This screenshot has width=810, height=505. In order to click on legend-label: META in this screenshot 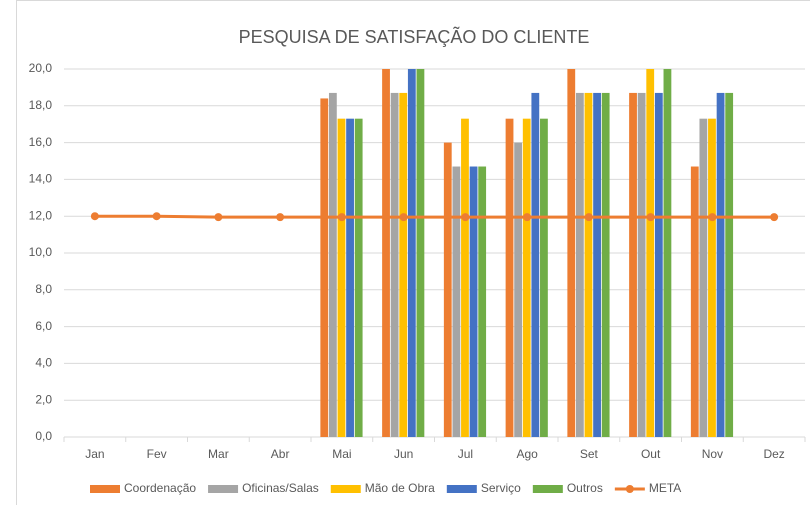, I will do `click(665, 488)`.